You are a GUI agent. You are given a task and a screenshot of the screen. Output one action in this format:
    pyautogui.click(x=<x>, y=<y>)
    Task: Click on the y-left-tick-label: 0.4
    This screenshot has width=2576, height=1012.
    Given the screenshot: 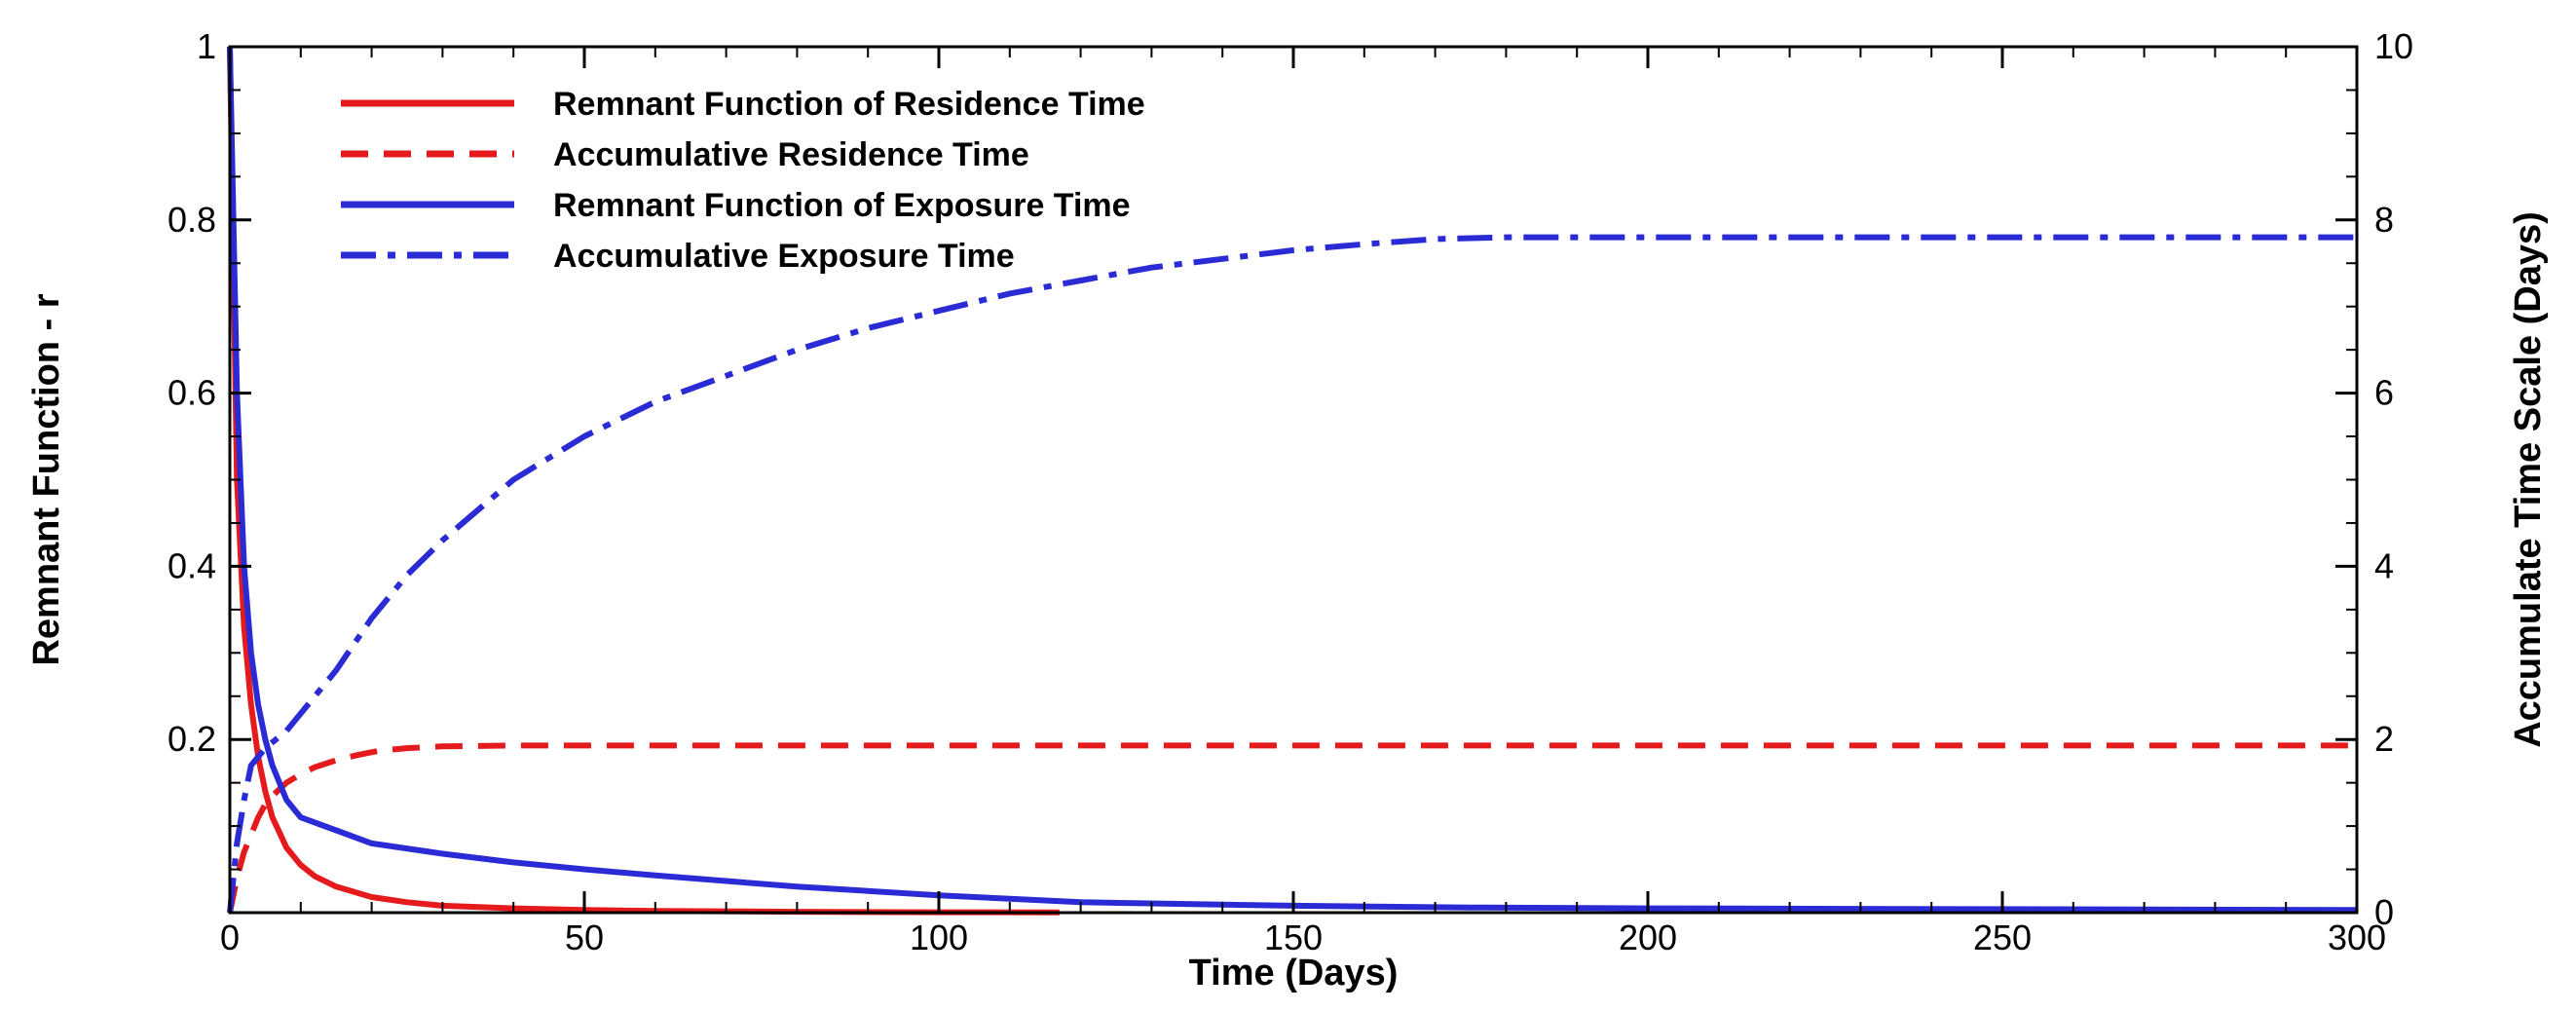 What is the action you would take?
    pyautogui.click(x=192, y=565)
    